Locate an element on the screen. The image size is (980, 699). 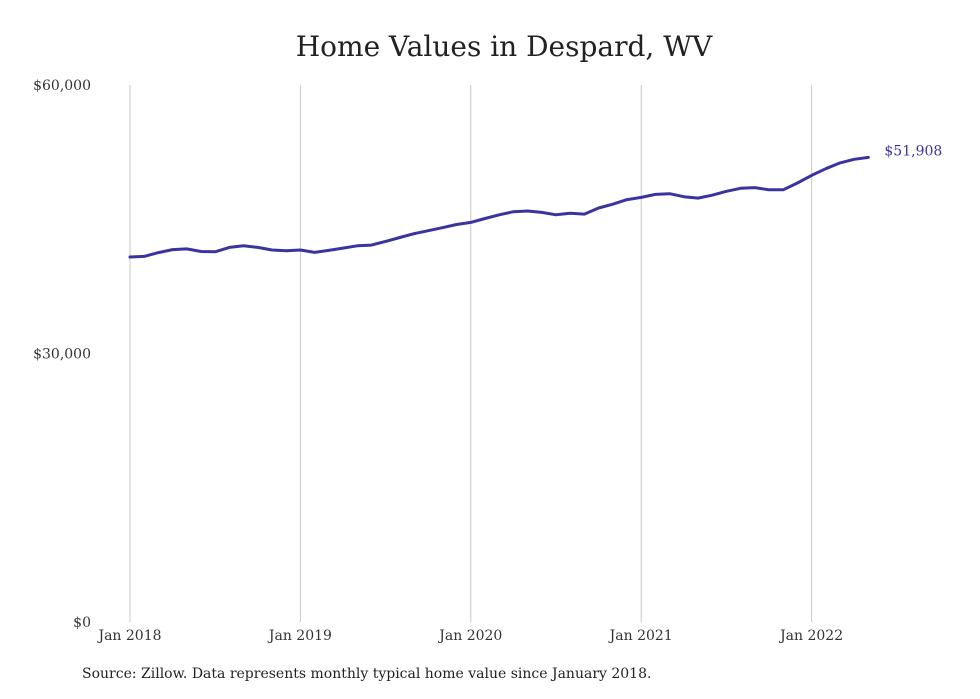
x-tick-label: Jan 2021 is located at coordinates (640, 636).